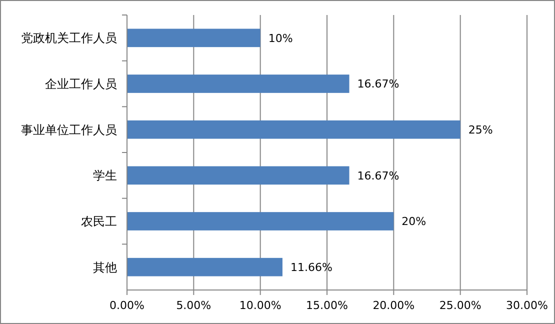 The width and height of the screenshot is (555, 324). What do you see at coordinates (99, 221) in the screenshot?
I see `y-tick-label: 农民工` at bounding box center [99, 221].